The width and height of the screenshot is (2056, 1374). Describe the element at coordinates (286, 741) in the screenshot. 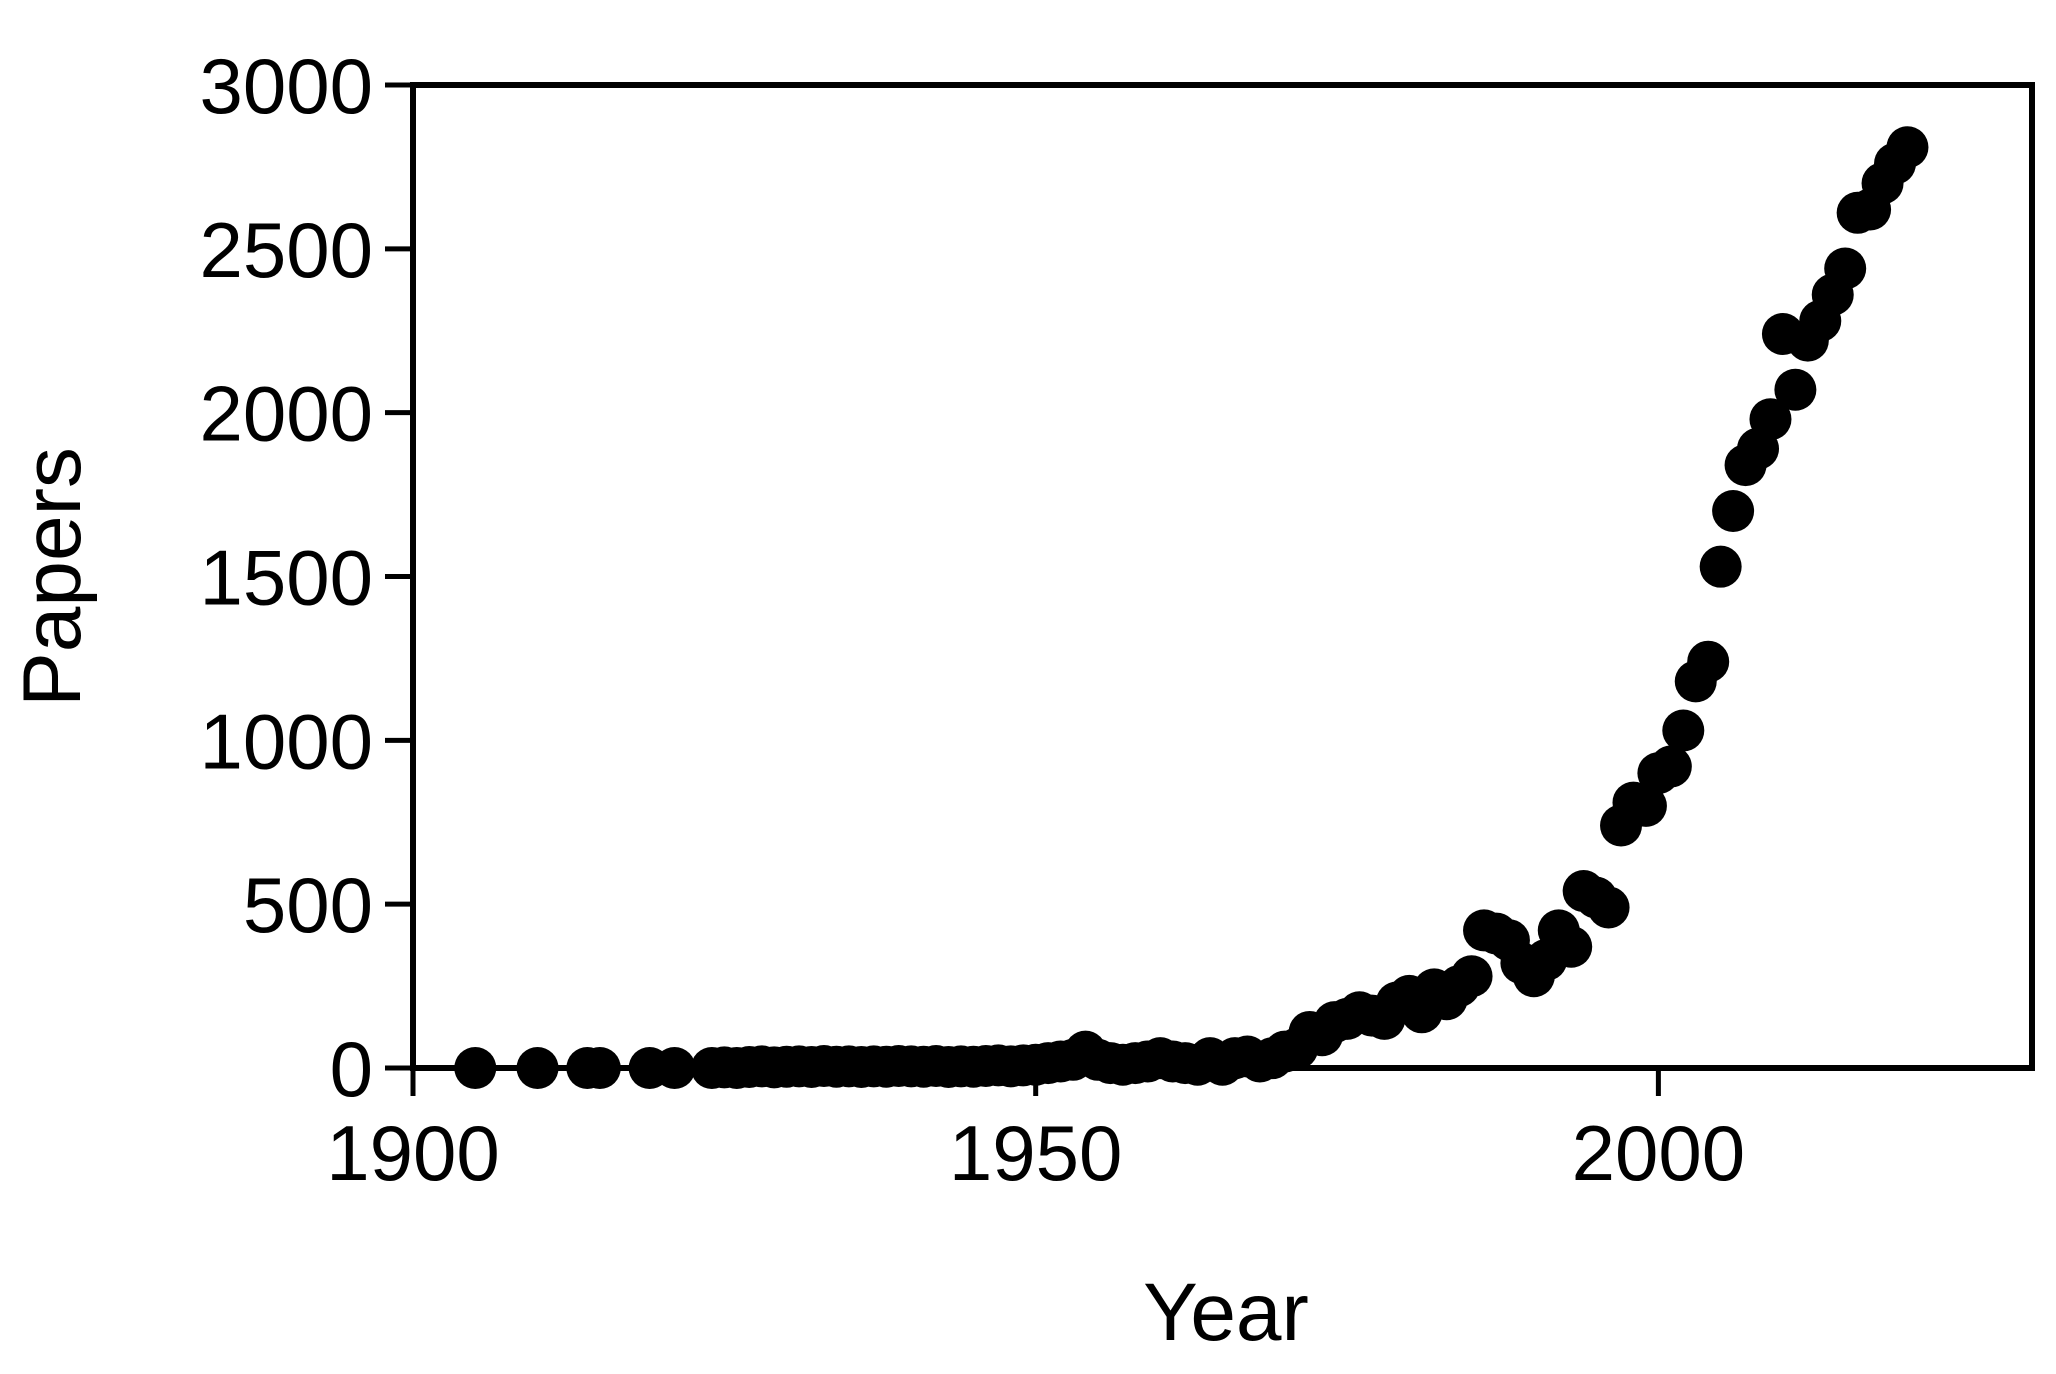

I see `y-tick-label: 1000` at that location.